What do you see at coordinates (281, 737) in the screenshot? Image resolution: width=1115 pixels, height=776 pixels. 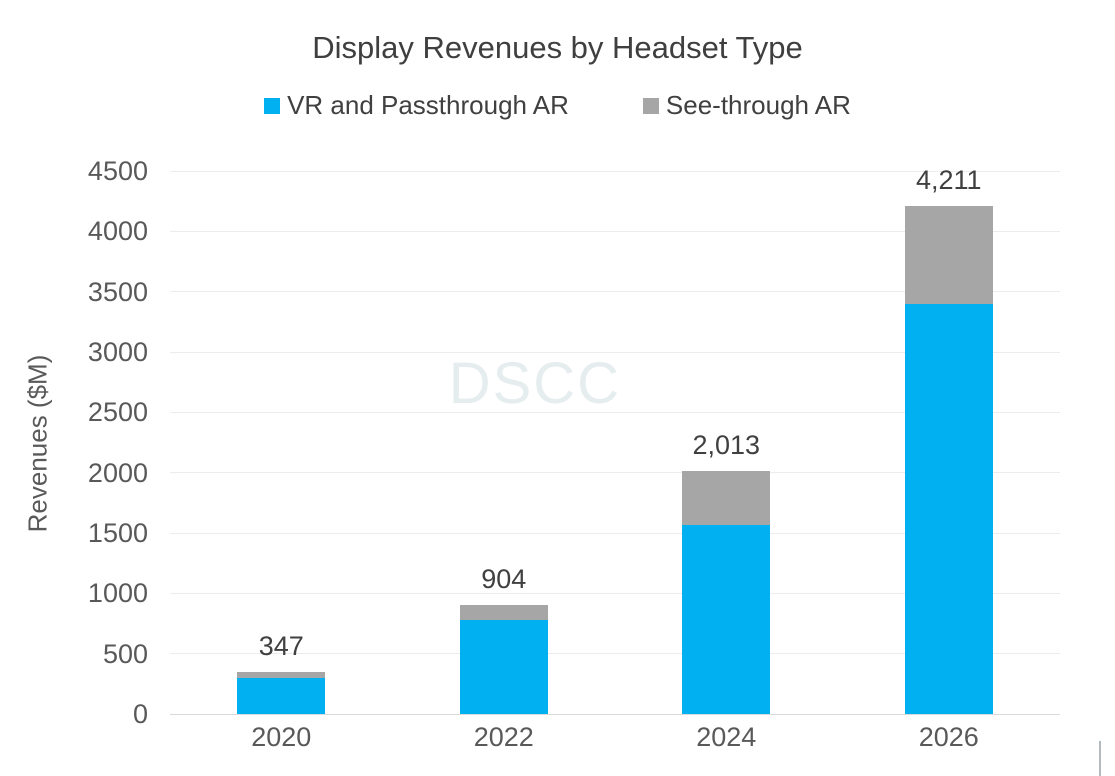 I see `x-tick-label: 2020` at bounding box center [281, 737].